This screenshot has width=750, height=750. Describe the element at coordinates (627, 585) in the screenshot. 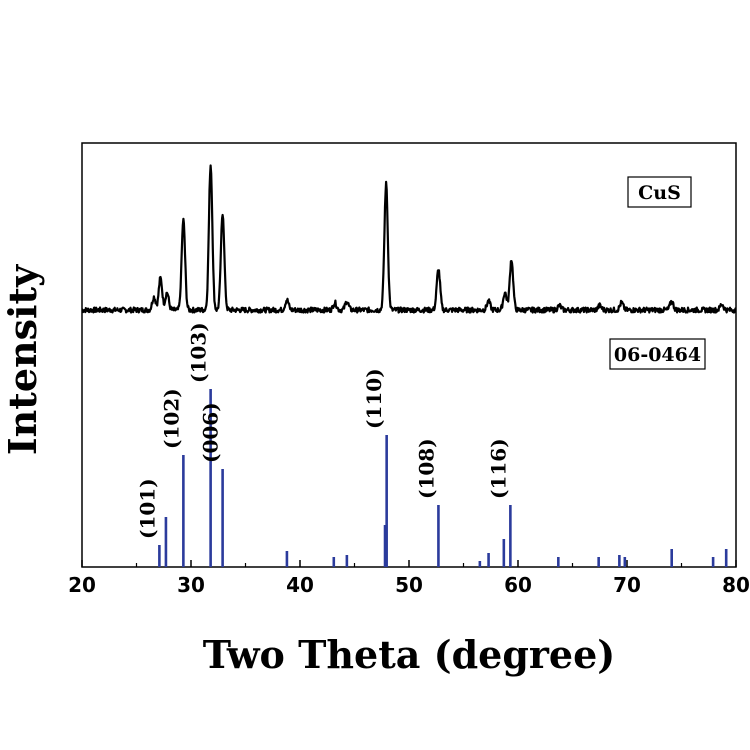

I see `x-tick-label: 70` at that location.